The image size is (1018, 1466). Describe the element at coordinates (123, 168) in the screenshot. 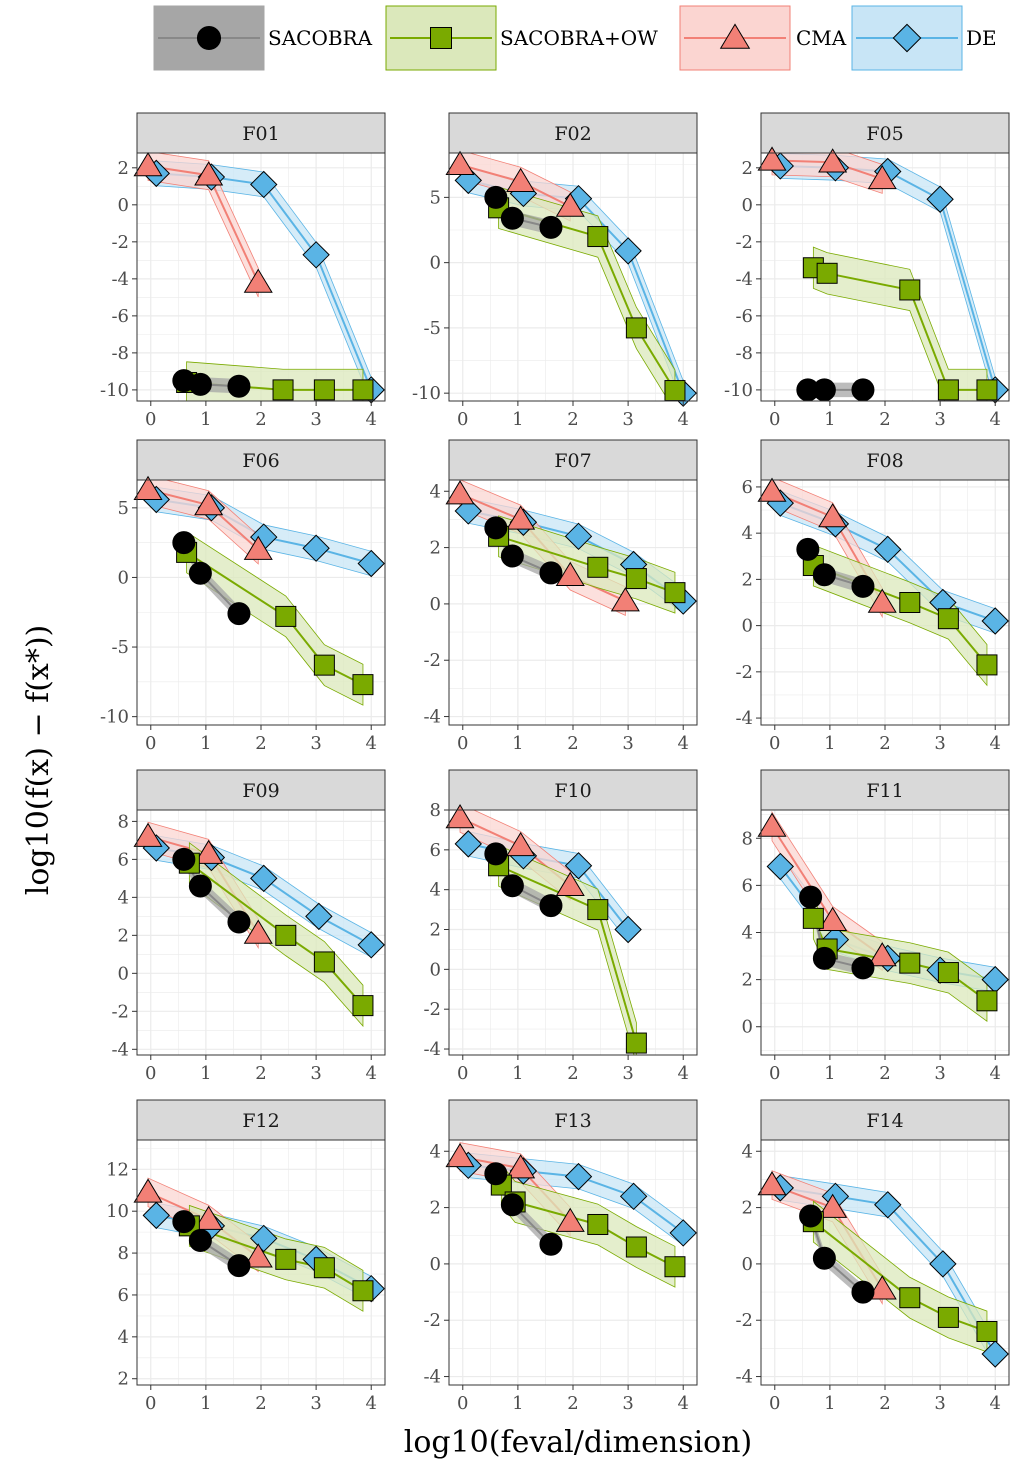

I see `y-tick-label: 2` at that location.